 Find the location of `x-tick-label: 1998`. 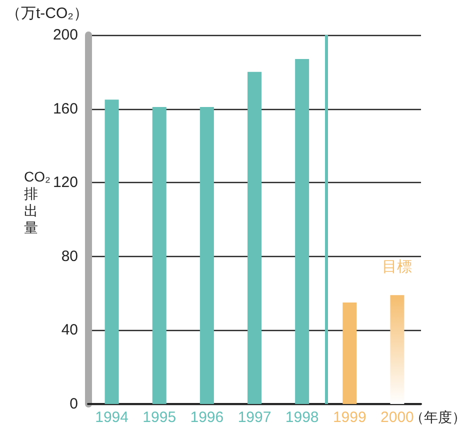

x-tick-label: 1998 is located at coordinates (302, 417).